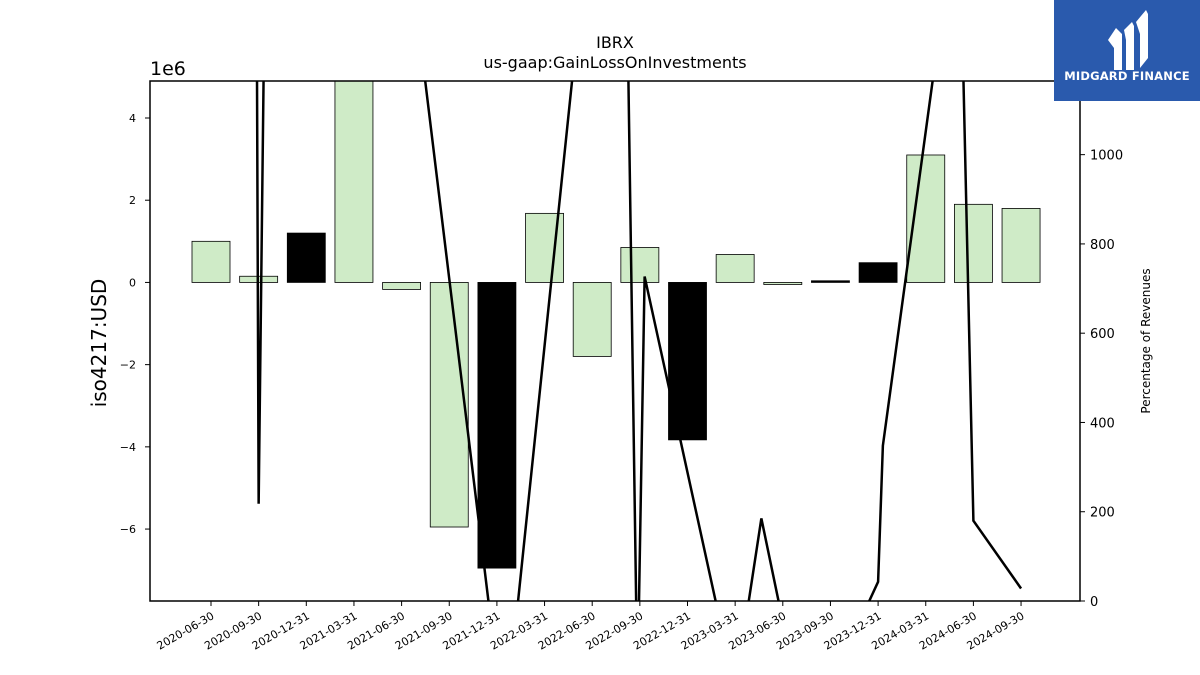  What do you see at coordinates (132, 200) in the screenshot?
I see `y-tick-label: 2` at bounding box center [132, 200].